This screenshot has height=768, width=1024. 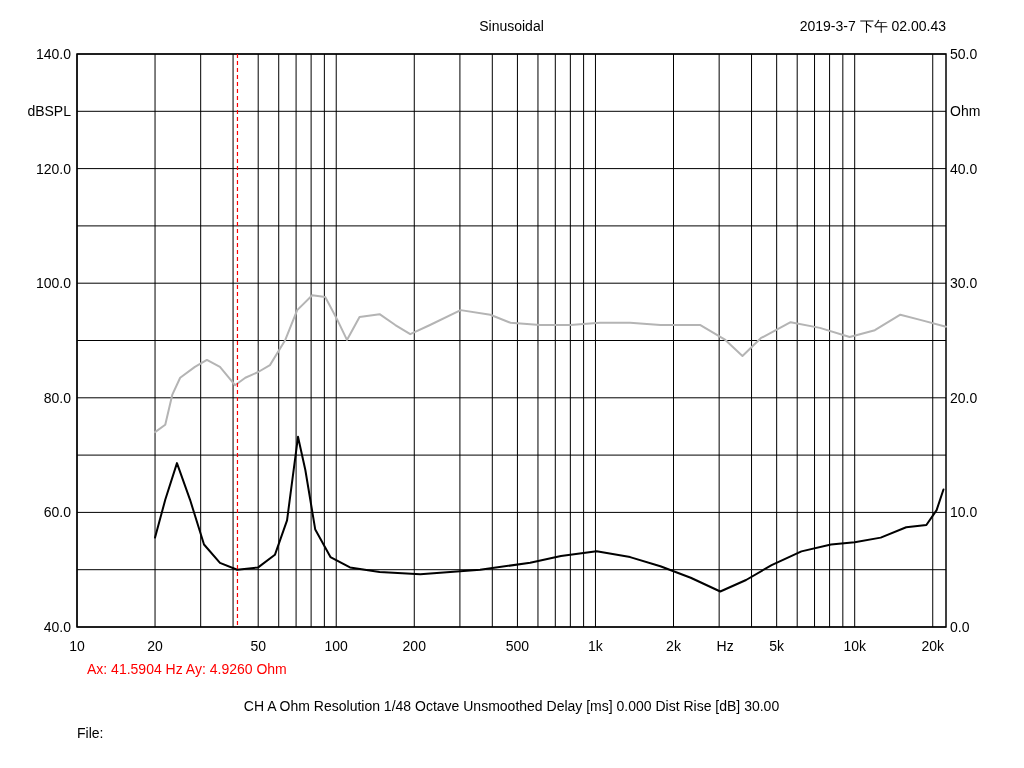 I want to click on x-tick-label: 10, so click(x=77, y=646).